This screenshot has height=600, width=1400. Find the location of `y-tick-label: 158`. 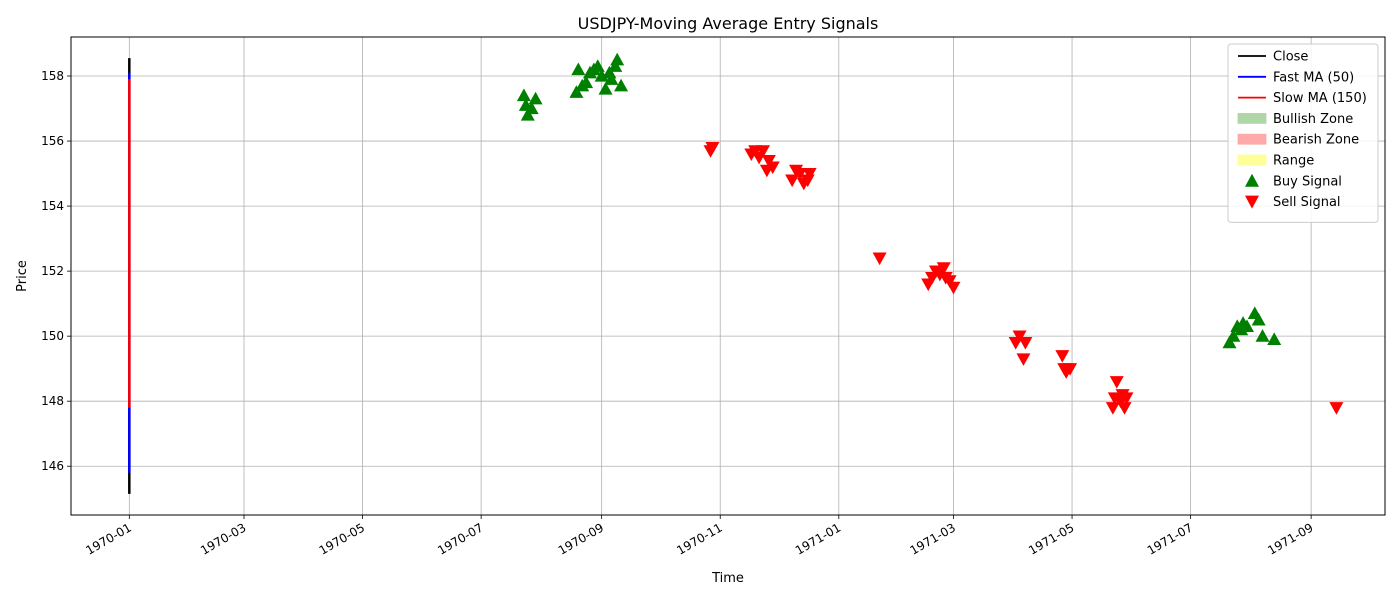

y-tick-label: 158 is located at coordinates (52, 76).